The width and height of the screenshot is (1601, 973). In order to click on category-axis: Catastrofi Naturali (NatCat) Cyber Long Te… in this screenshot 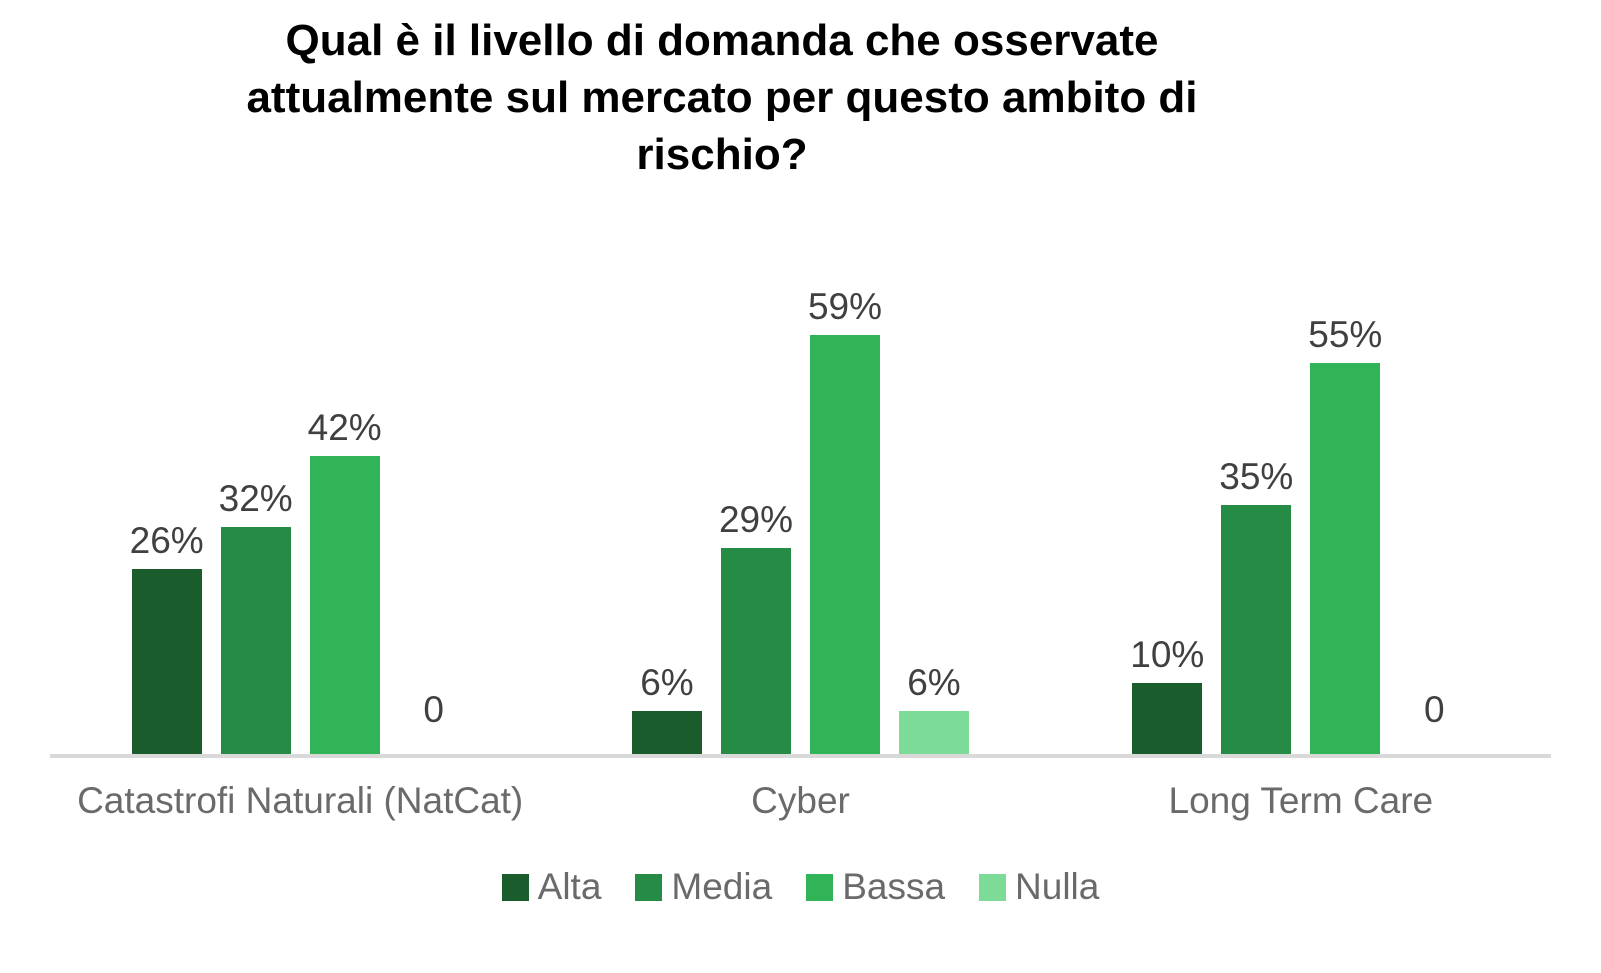, I will do `click(800, 801)`.